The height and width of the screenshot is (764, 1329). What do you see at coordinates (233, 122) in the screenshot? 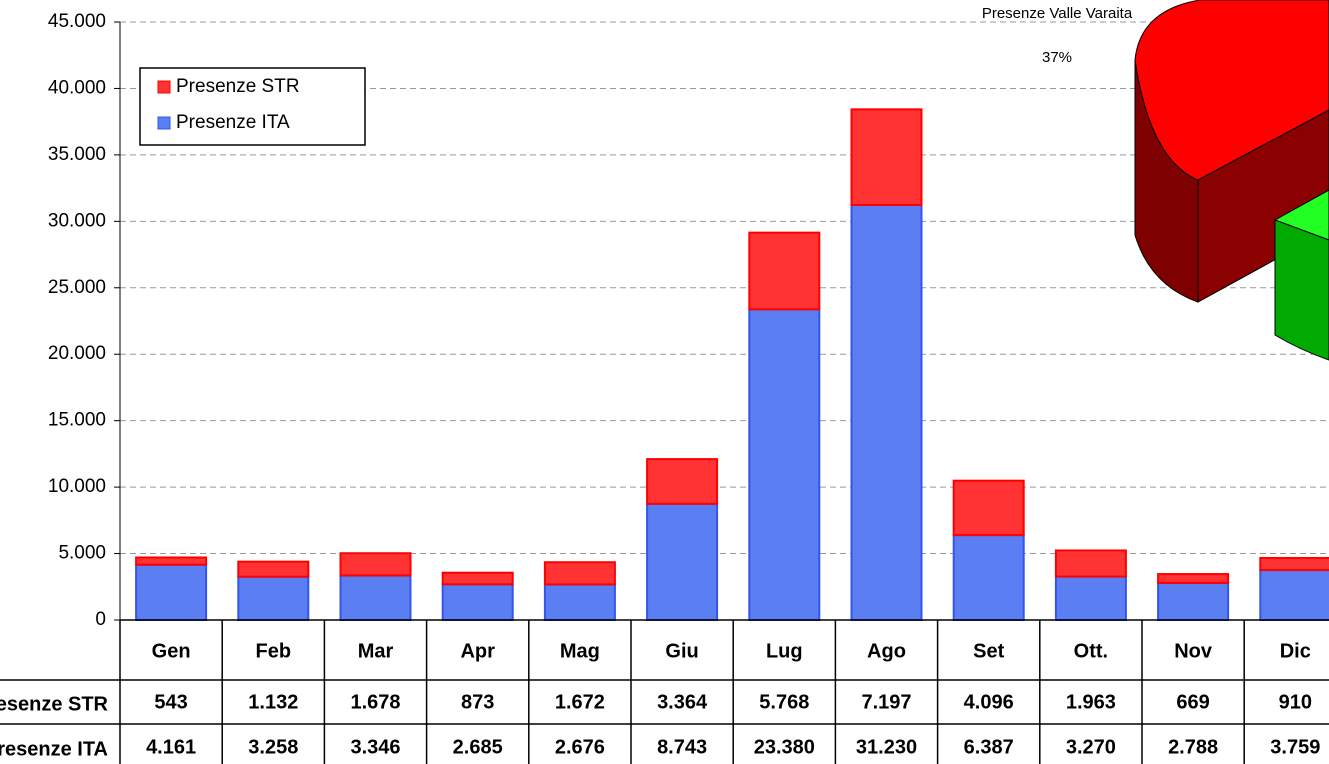
I see `legend-label: Presenze ITA` at bounding box center [233, 122].